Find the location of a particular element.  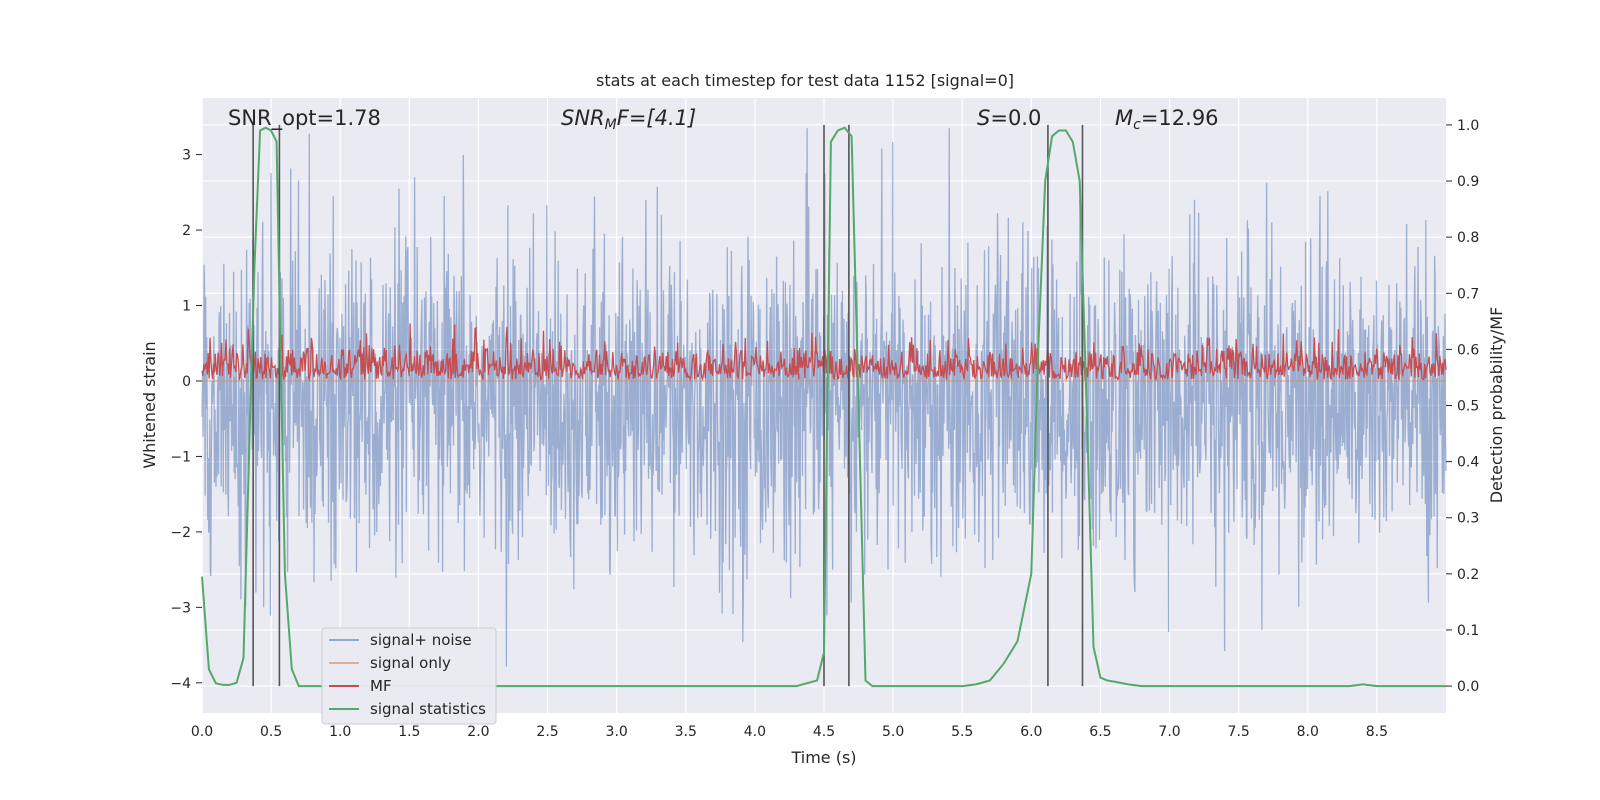

x-tick-label: 0.0 is located at coordinates (202, 732).